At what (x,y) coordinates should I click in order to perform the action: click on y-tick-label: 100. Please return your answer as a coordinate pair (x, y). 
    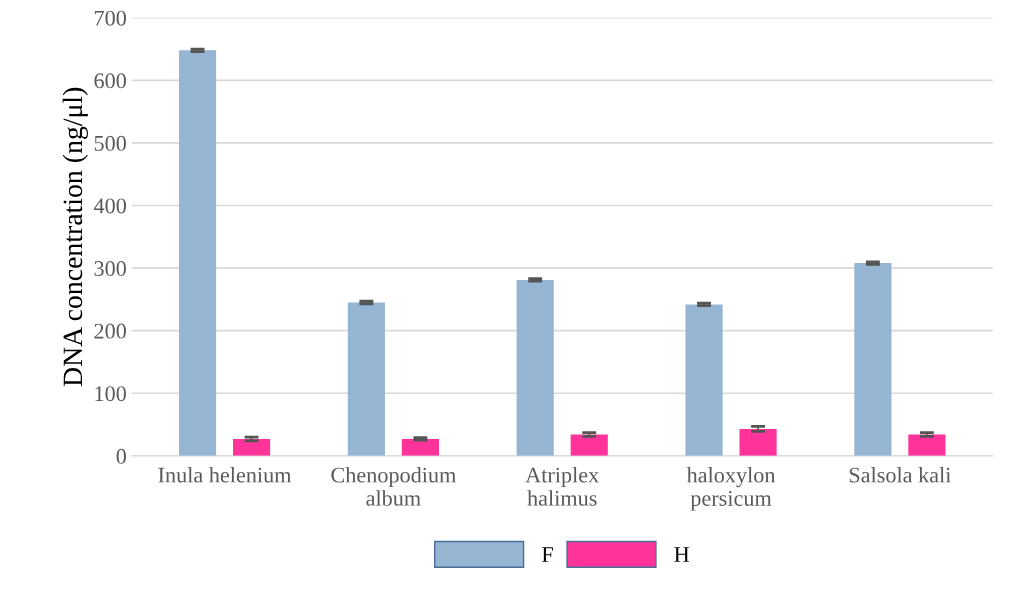
    Looking at the image, I should click on (110, 394).